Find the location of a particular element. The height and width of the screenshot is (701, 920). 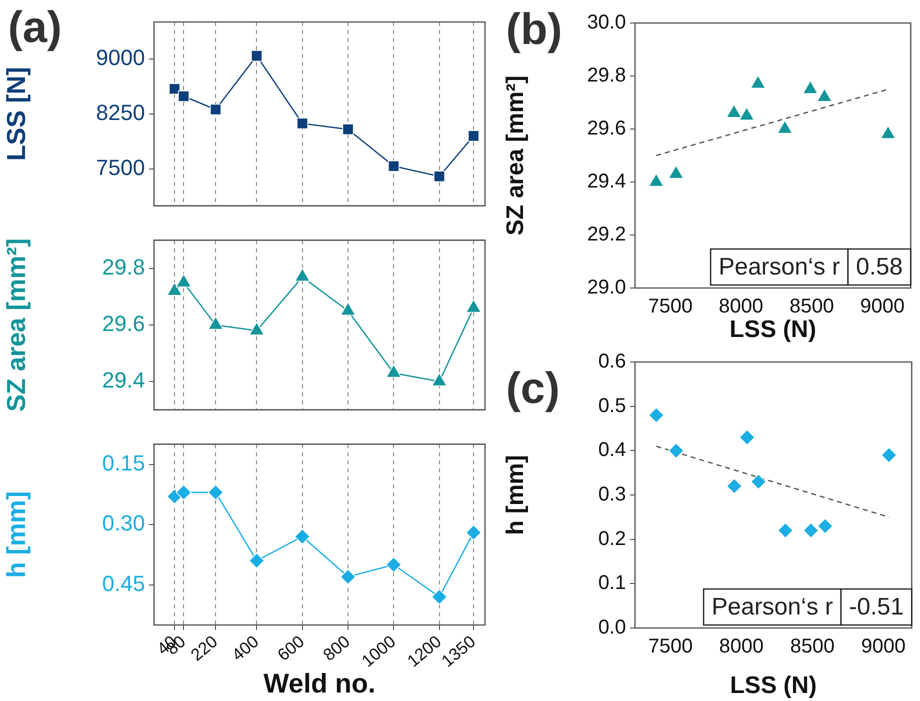

y-tick-label: 9000 is located at coordinates (120, 57).